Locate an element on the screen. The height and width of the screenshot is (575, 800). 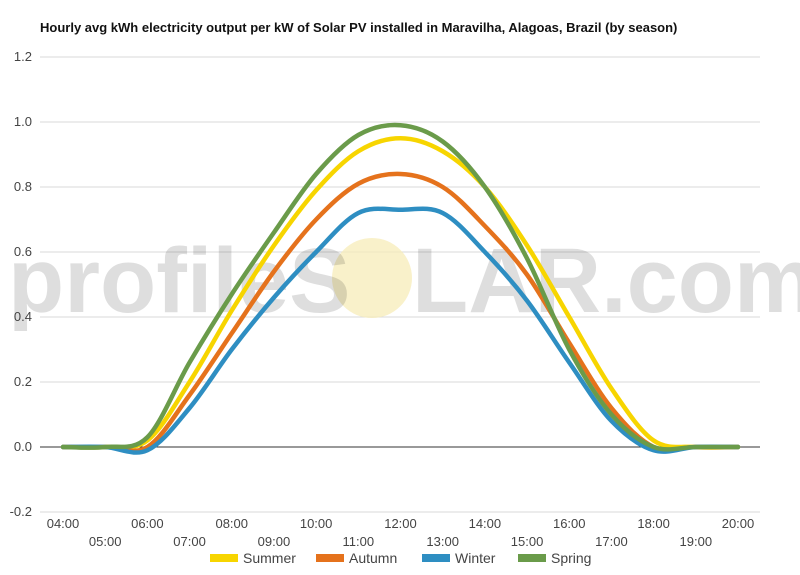
legend-swatch-winter is located at coordinates (436, 558).